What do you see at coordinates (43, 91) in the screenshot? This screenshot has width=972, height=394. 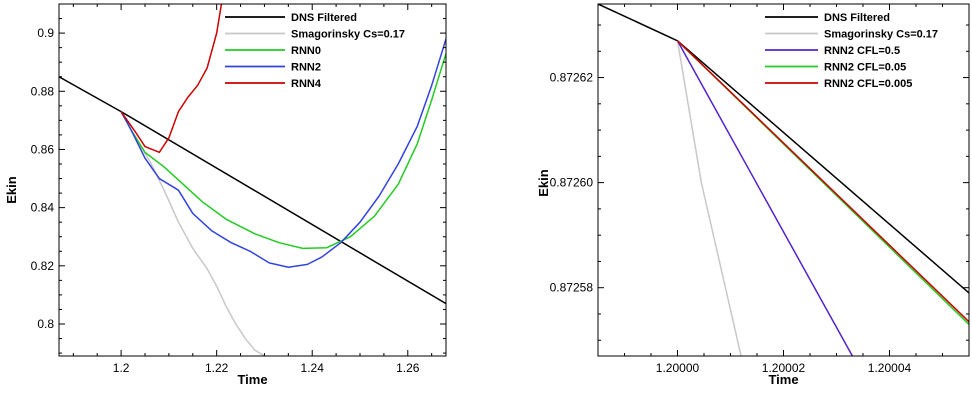 I see `y-tick-label: 0.88` at bounding box center [43, 91].